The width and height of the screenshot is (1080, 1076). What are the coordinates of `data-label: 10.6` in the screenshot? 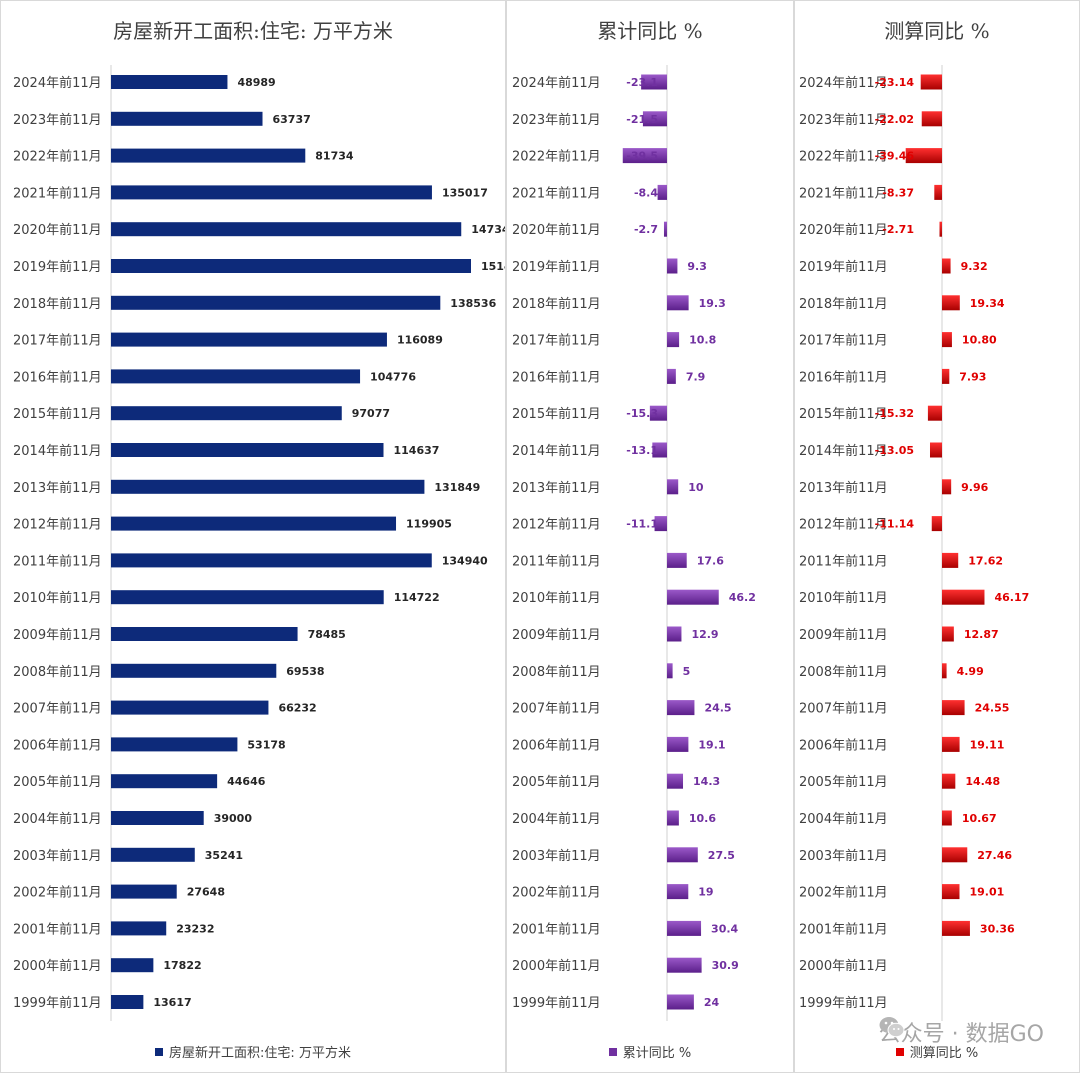 It's located at (702, 818).